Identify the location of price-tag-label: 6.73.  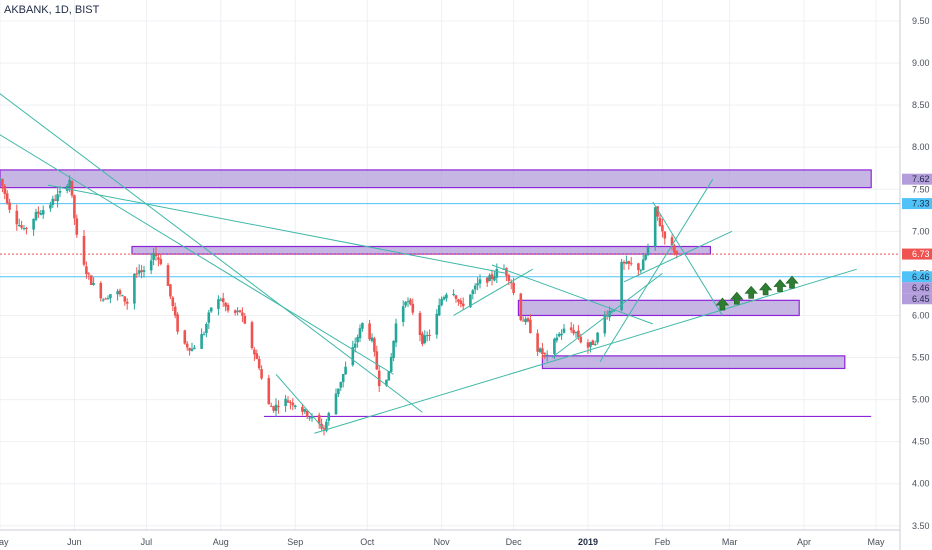
(921, 254).